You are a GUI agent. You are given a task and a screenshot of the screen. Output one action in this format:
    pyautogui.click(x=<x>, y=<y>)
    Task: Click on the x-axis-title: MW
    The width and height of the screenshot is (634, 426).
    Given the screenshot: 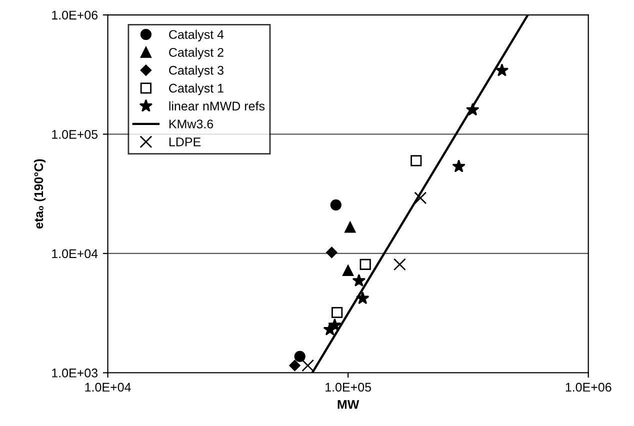 What is the action you would take?
    pyautogui.click(x=349, y=404)
    